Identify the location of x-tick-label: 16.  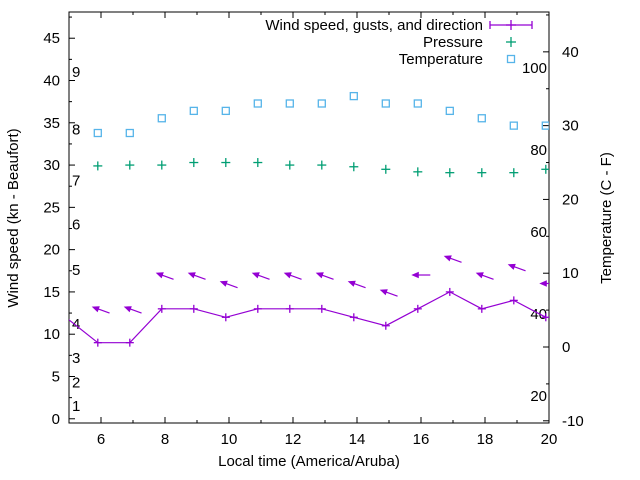
(421, 439).